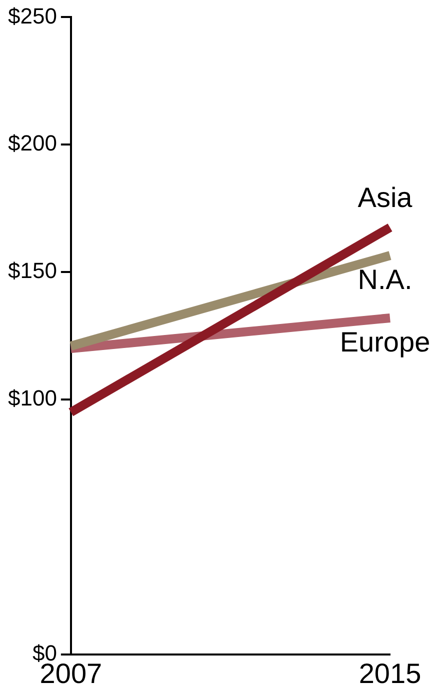 The width and height of the screenshot is (448, 696). I want to click on y-tick-label: $100, so click(32, 398).